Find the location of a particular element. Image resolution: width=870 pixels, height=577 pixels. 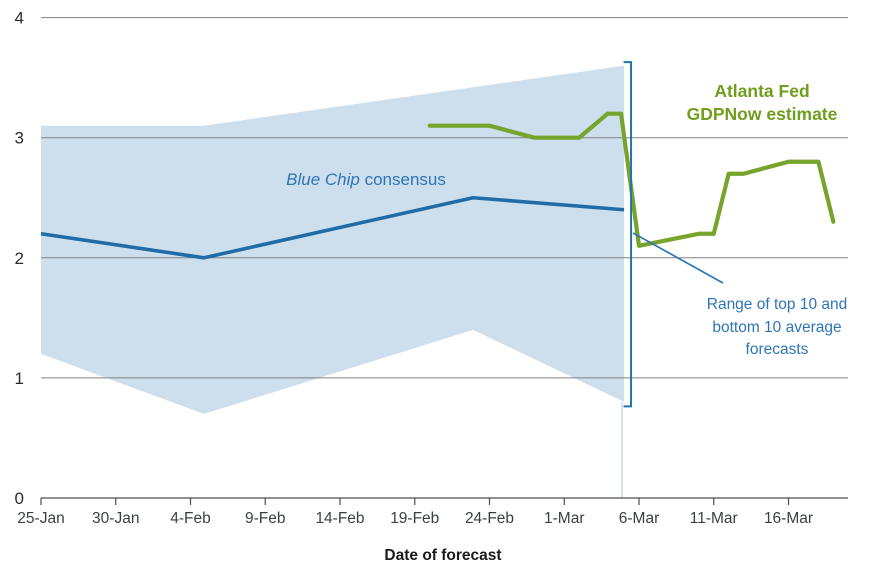

x-tick-label: 30-Jan is located at coordinates (115, 518).